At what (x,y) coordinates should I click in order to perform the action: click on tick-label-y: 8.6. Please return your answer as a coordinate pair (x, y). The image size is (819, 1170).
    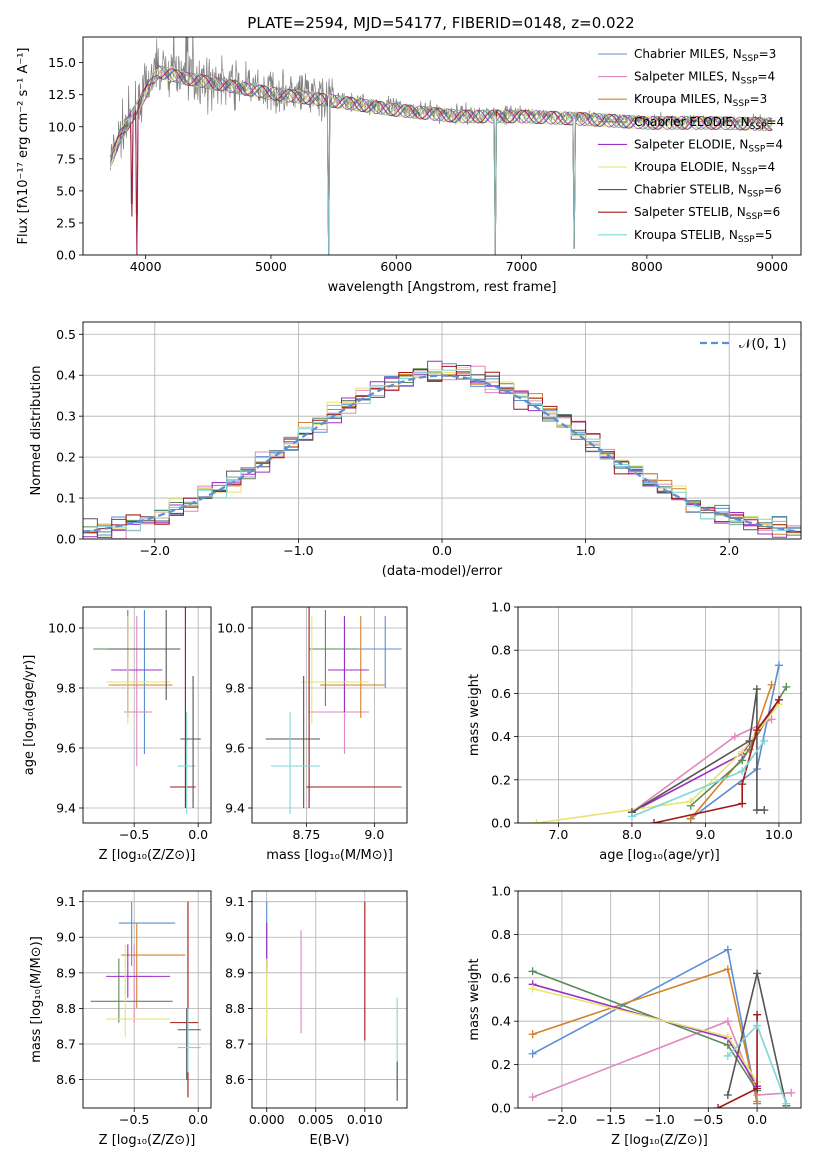
    Looking at the image, I should click on (235, 1079).